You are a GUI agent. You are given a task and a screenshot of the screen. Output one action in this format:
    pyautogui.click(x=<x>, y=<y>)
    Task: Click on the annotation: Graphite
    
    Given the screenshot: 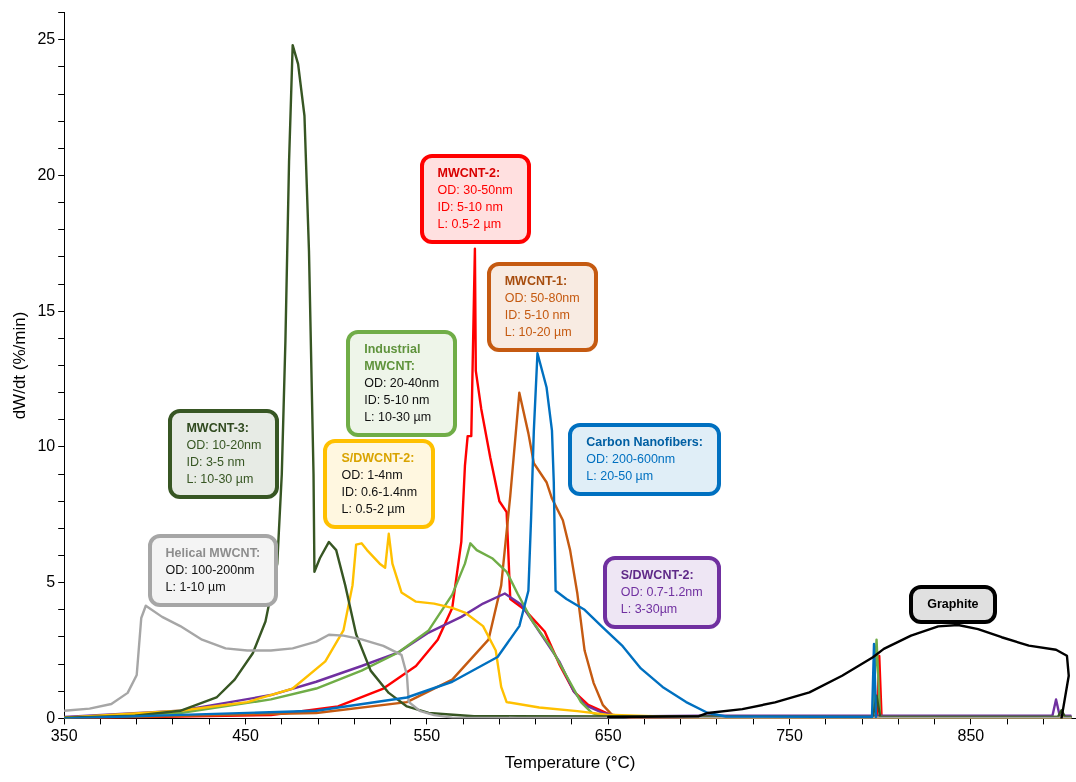 What is the action you would take?
    pyautogui.click(x=953, y=605)
    